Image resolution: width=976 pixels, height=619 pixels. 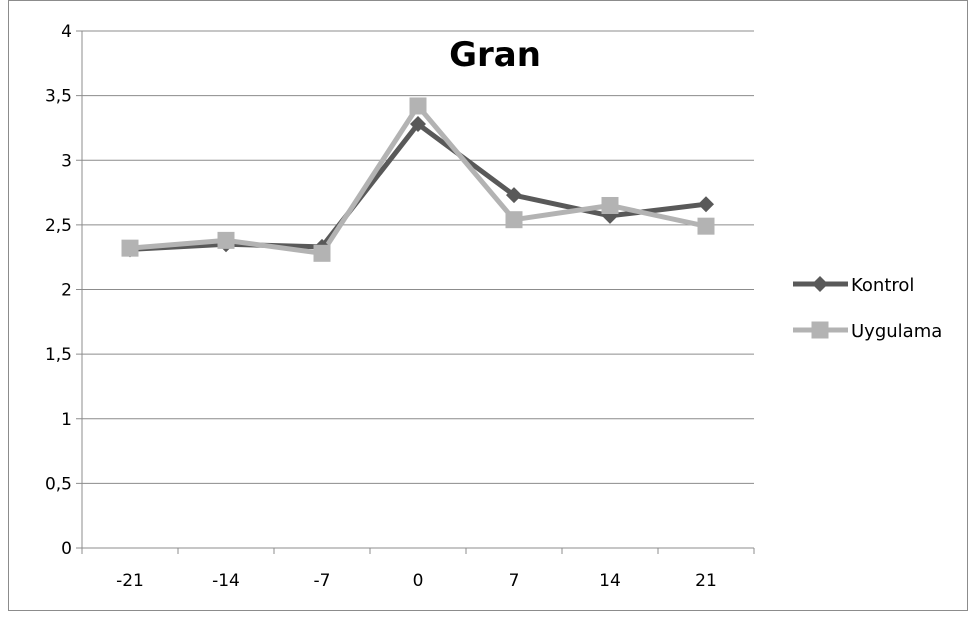 I want to click on x-tick-label: 14, so click(x=610, y=581).